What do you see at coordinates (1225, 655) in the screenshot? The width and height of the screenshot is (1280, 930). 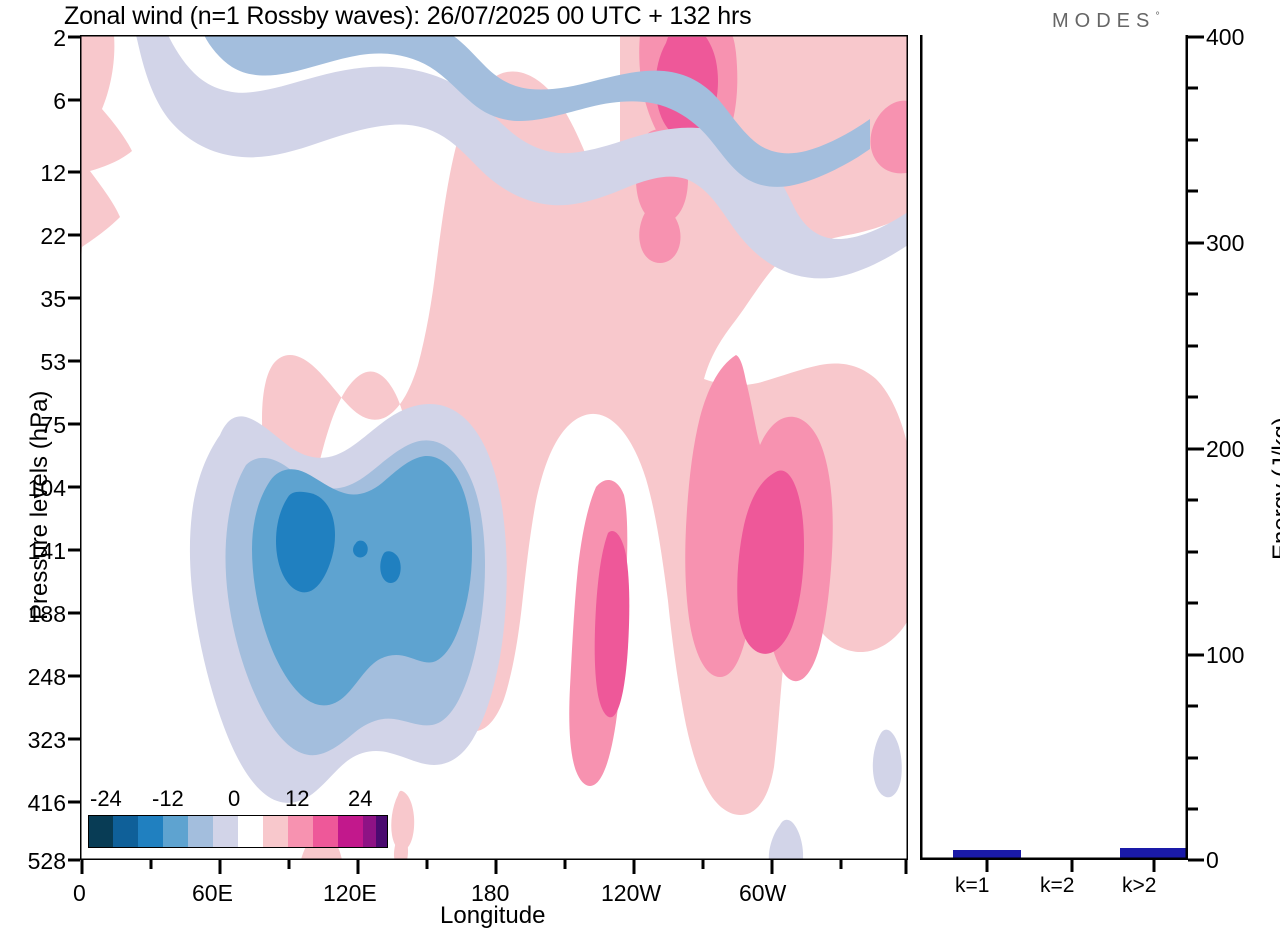 I see `energy-tick-label-100: 100` at bounding box center [1225, 655].